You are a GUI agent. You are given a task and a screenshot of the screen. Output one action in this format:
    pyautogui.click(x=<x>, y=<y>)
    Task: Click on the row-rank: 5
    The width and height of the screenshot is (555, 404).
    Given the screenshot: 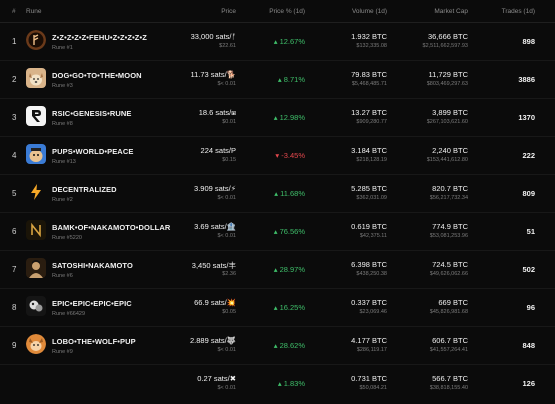 What is the action you would take?
    pyautogui.click(x=14, y=193)
    